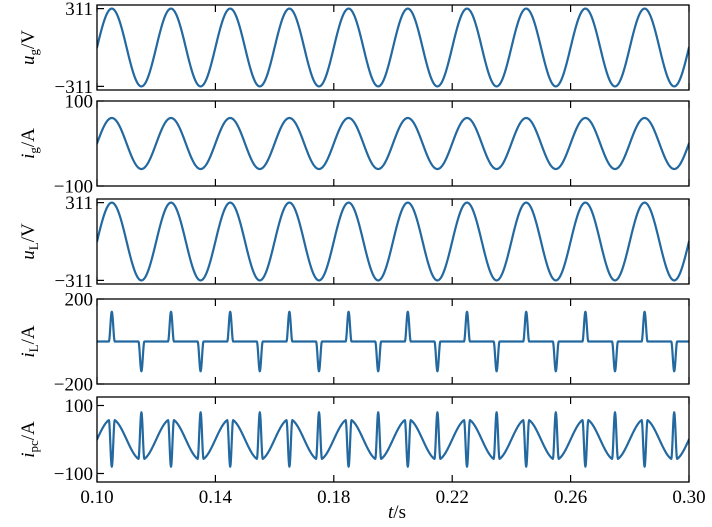 Image resolution: width=712 pixels, height=527 pixels. Describe the element at coordinates (73, 187) in the screenshot. I see `y-tick-label-ig: −100` at that location.